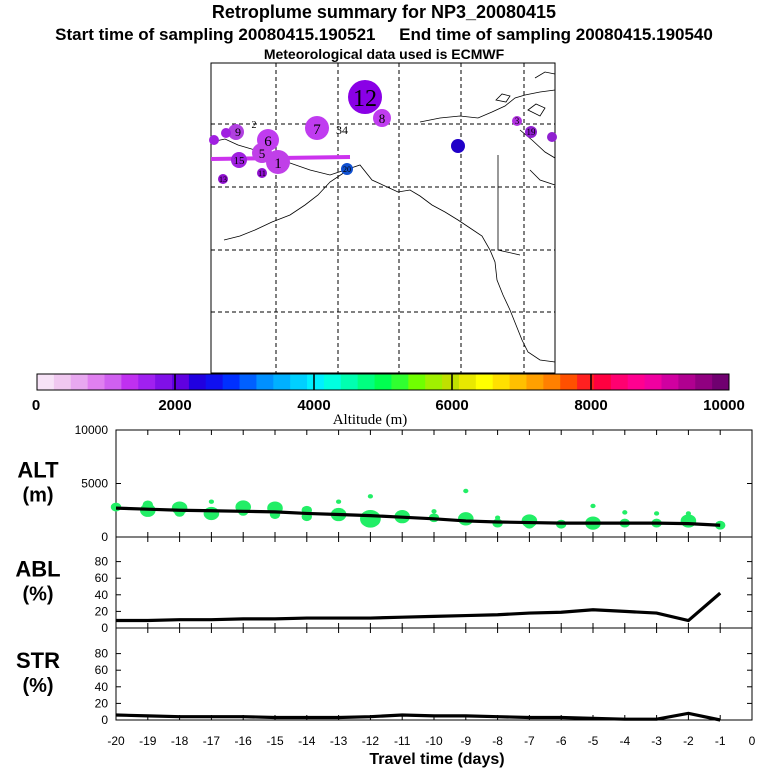 The image size is (768, 768). Describe the element at coordinates (284, 206) in the screenshot. I see `coastline-peninsula` at that location.